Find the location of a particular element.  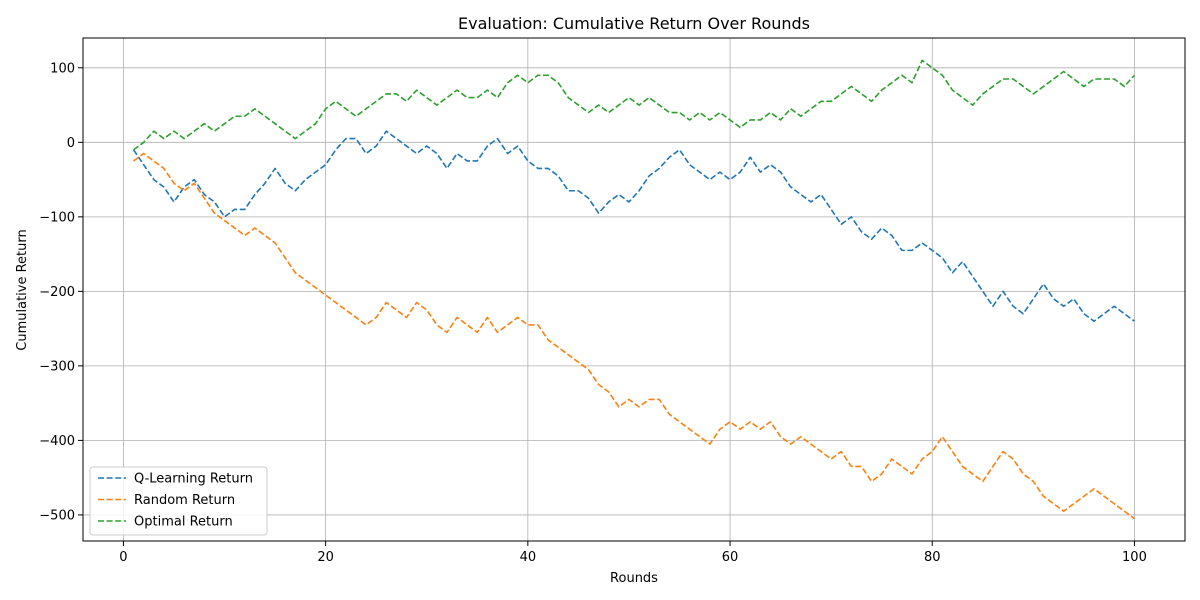

y-tick-label: −100 is located at coordinates (57, 217).